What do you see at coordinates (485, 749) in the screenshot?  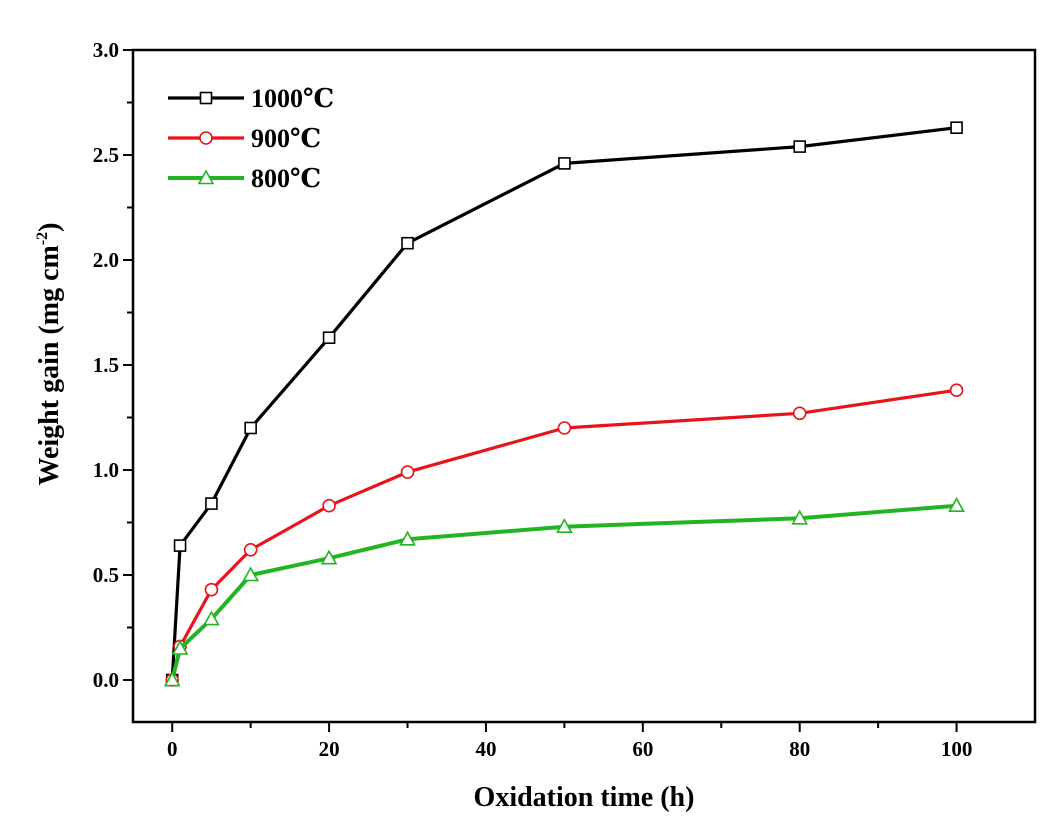 I see `x-tick-label: 40` at bounding box center [485, 749].